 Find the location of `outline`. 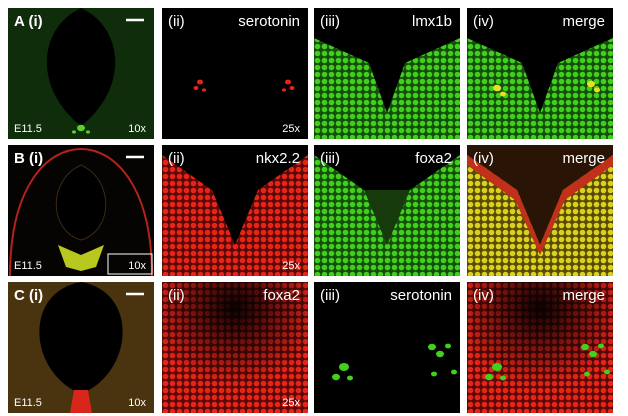

outline is located at coordinates (81, 212).